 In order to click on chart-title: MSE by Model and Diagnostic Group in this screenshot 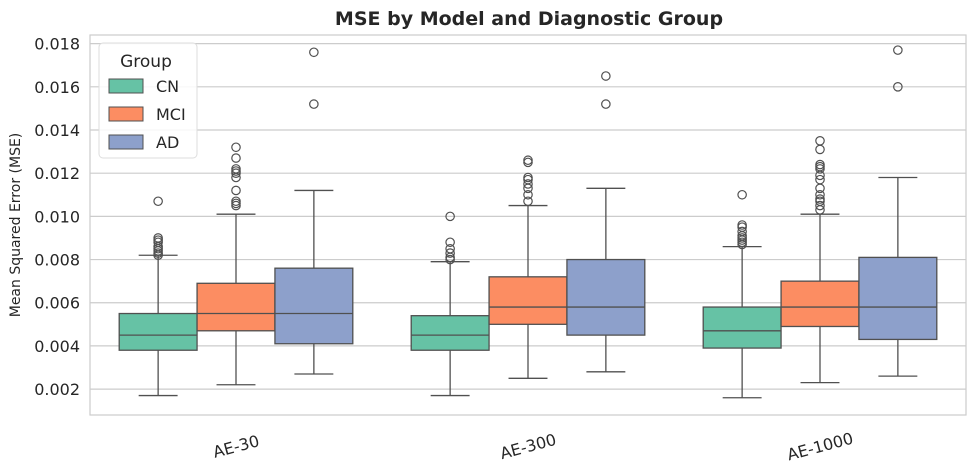, I will do `click(529, 19)`.